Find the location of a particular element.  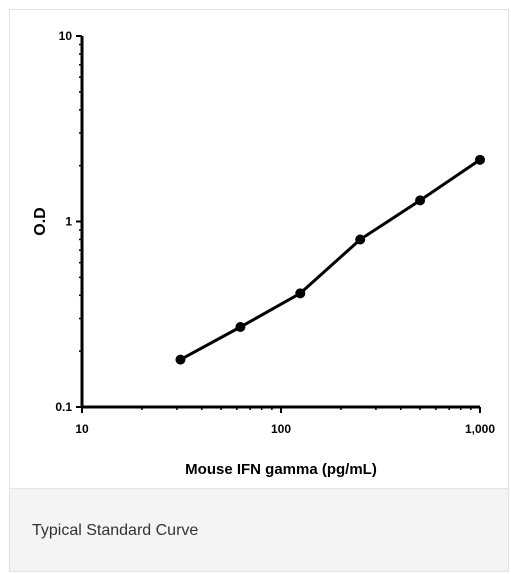

figure-caption: Typical Standard Curve is located at coordinates (115, 530).